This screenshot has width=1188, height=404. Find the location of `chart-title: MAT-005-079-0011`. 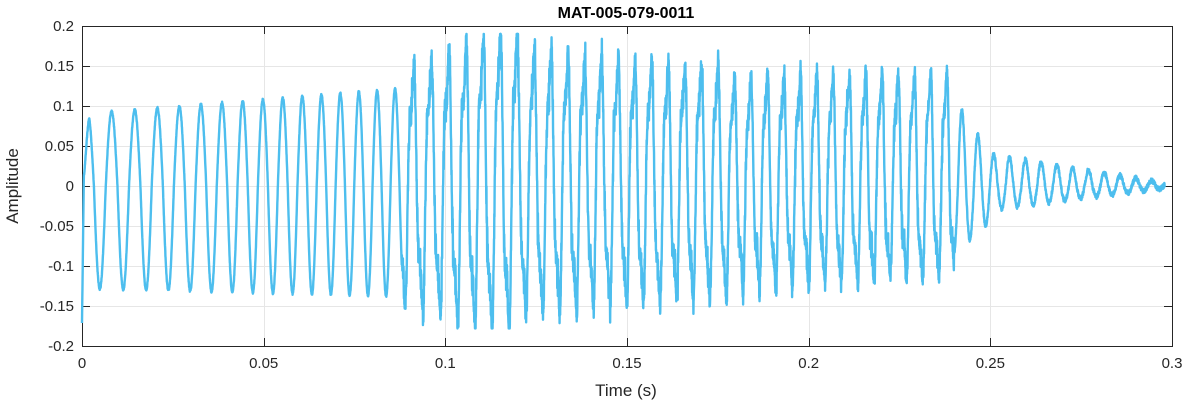

chart-title: MAT-005-079-0011 is located at coordinates (626, 13).